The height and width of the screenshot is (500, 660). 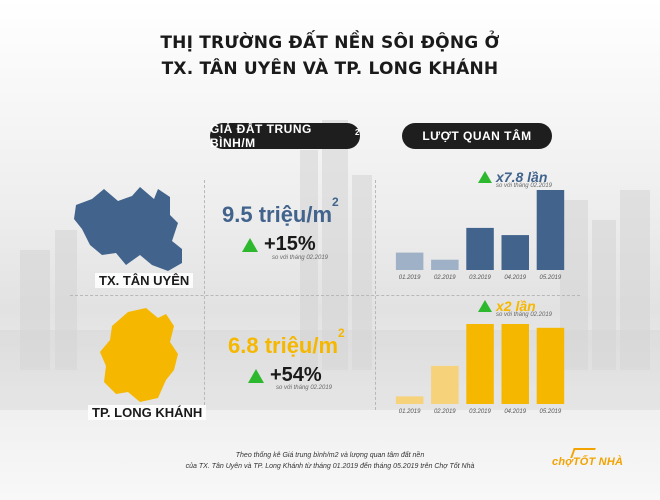 I want to click on price-tan-uyen: 9.5 triệu/m2, so click(x=280, y=211).